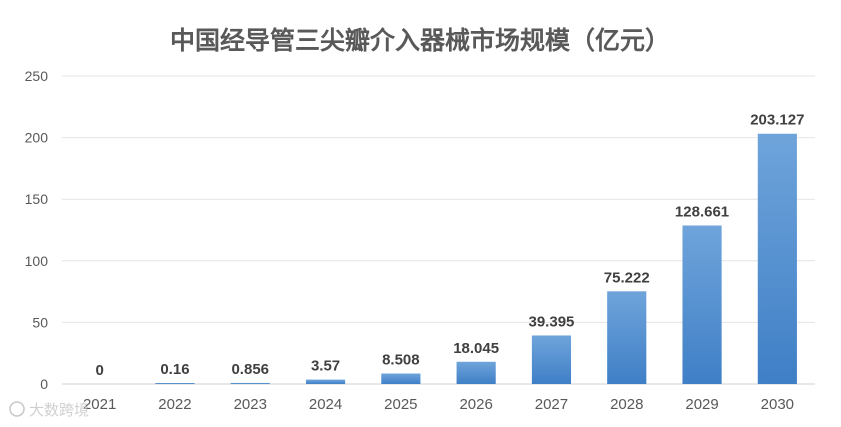  What do you see at coordinates (17, 409) in the screenshot?
I see `watermark-logo-icon` at bounding box center [17, 409].